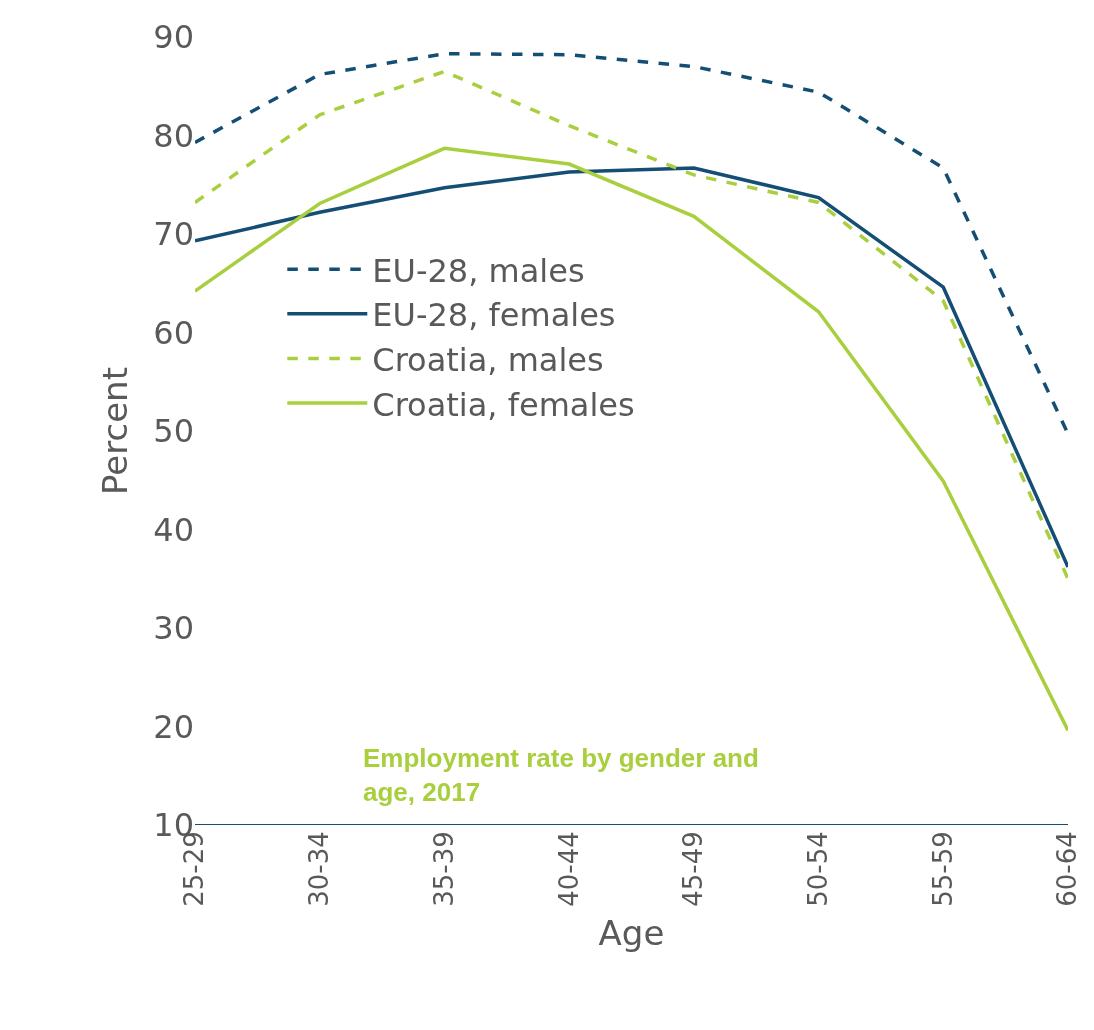 The width and height of the screenshot is (1094, 1030). What do you see at coordinates (319, 869) in the screenshot?
I see `x-tick-label: 30-34` at bounding box center [319, 869].